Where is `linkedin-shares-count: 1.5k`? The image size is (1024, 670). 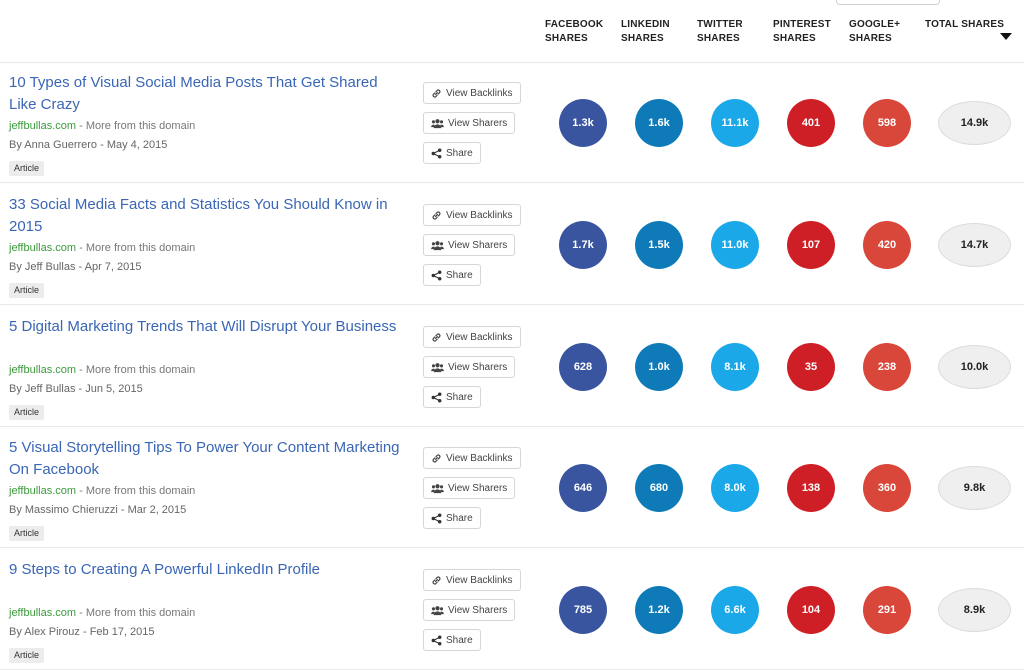 linkedin-shares-count: 1.5k is located at coordinates (659, 245).